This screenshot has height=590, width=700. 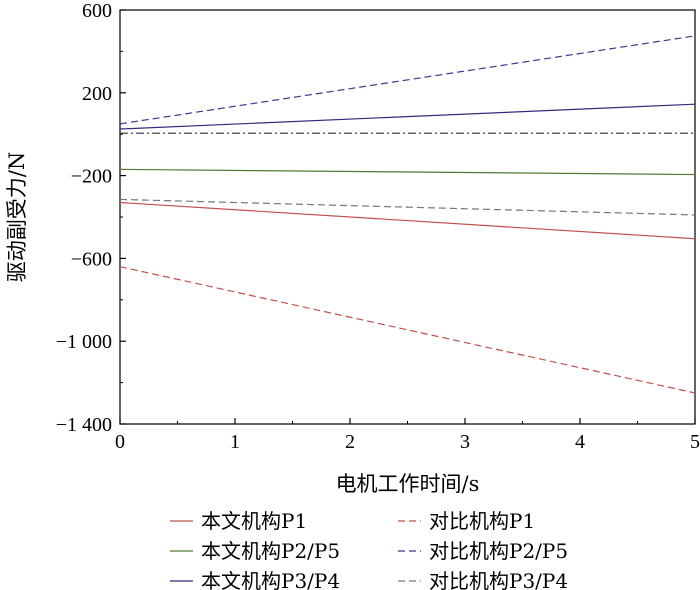 I want to click on y-axis: 600 200 −200 −600 −1 000 −1 400, so click(x=91, y=218).